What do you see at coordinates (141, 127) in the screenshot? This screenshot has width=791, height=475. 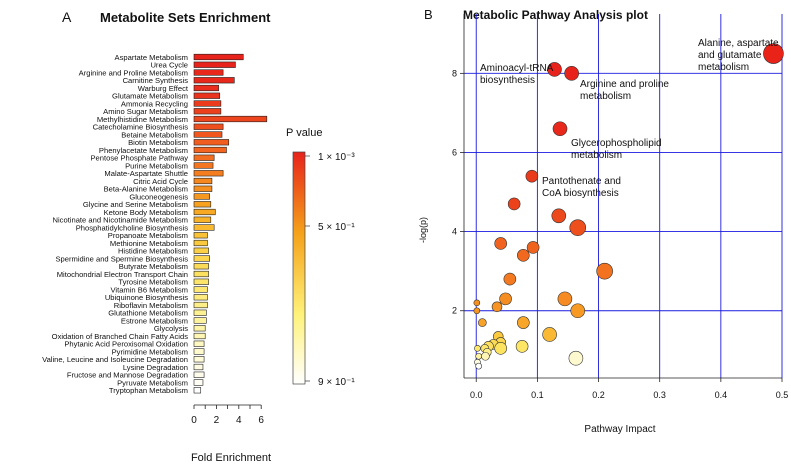 I see `bar-label: Catecholamine Biosynthesis` at bounding box center [141, 127].